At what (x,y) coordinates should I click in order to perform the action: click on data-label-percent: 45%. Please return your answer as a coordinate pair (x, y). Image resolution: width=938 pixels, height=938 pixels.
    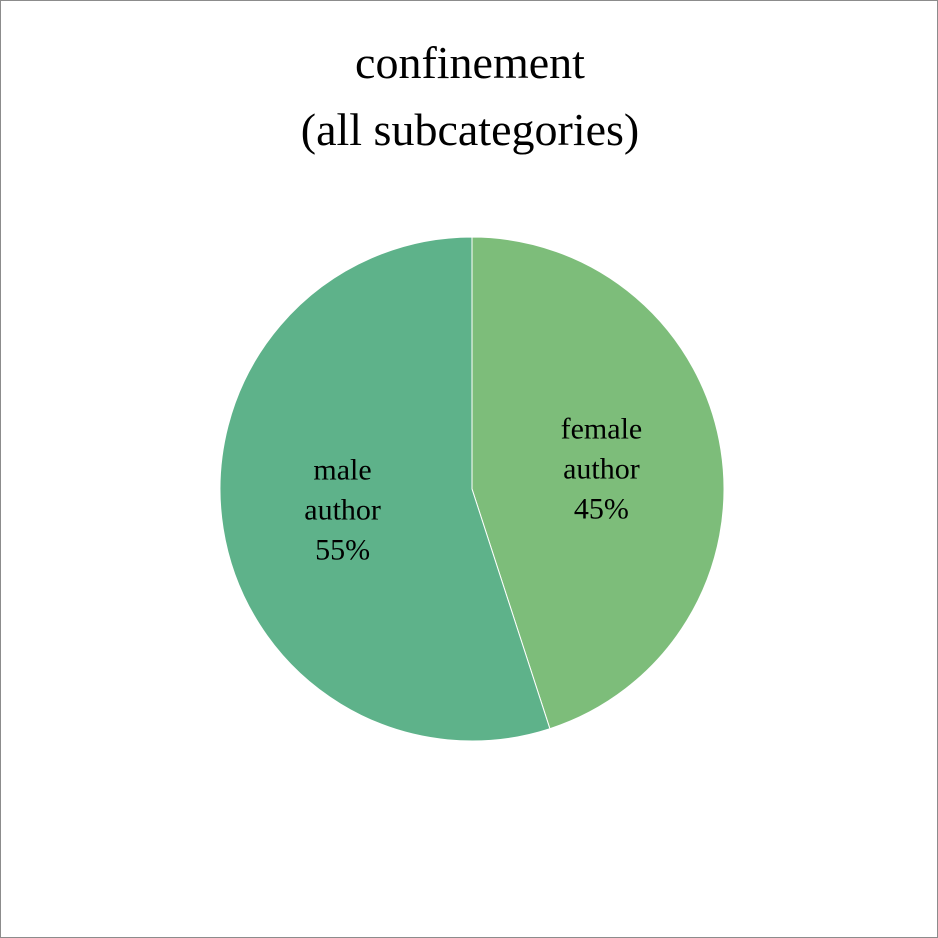
    Looking at the image, I should click on (601, 509).